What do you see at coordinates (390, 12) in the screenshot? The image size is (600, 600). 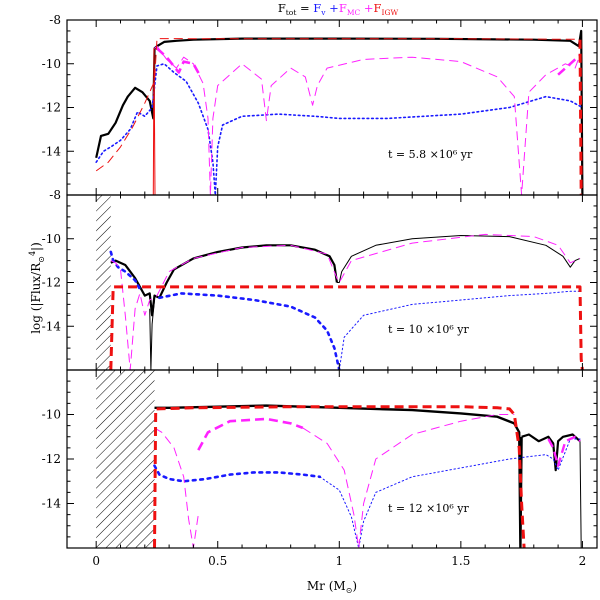 I see `title-part-3-sub: IGW` at bounding box center [390, 12].